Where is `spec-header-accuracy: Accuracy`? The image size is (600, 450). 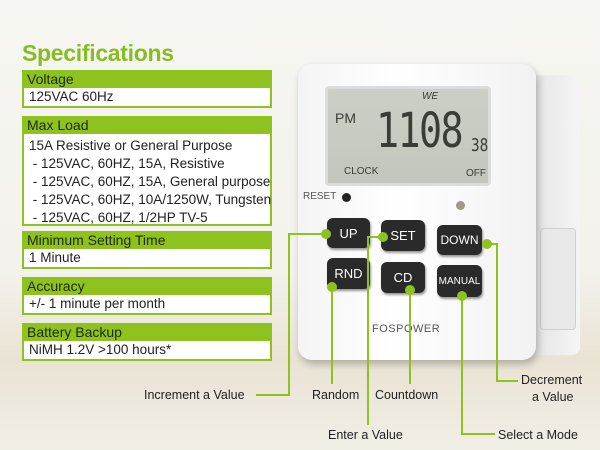 spec-header-accuracy: Accuracy is located at coordinates (147, 286).